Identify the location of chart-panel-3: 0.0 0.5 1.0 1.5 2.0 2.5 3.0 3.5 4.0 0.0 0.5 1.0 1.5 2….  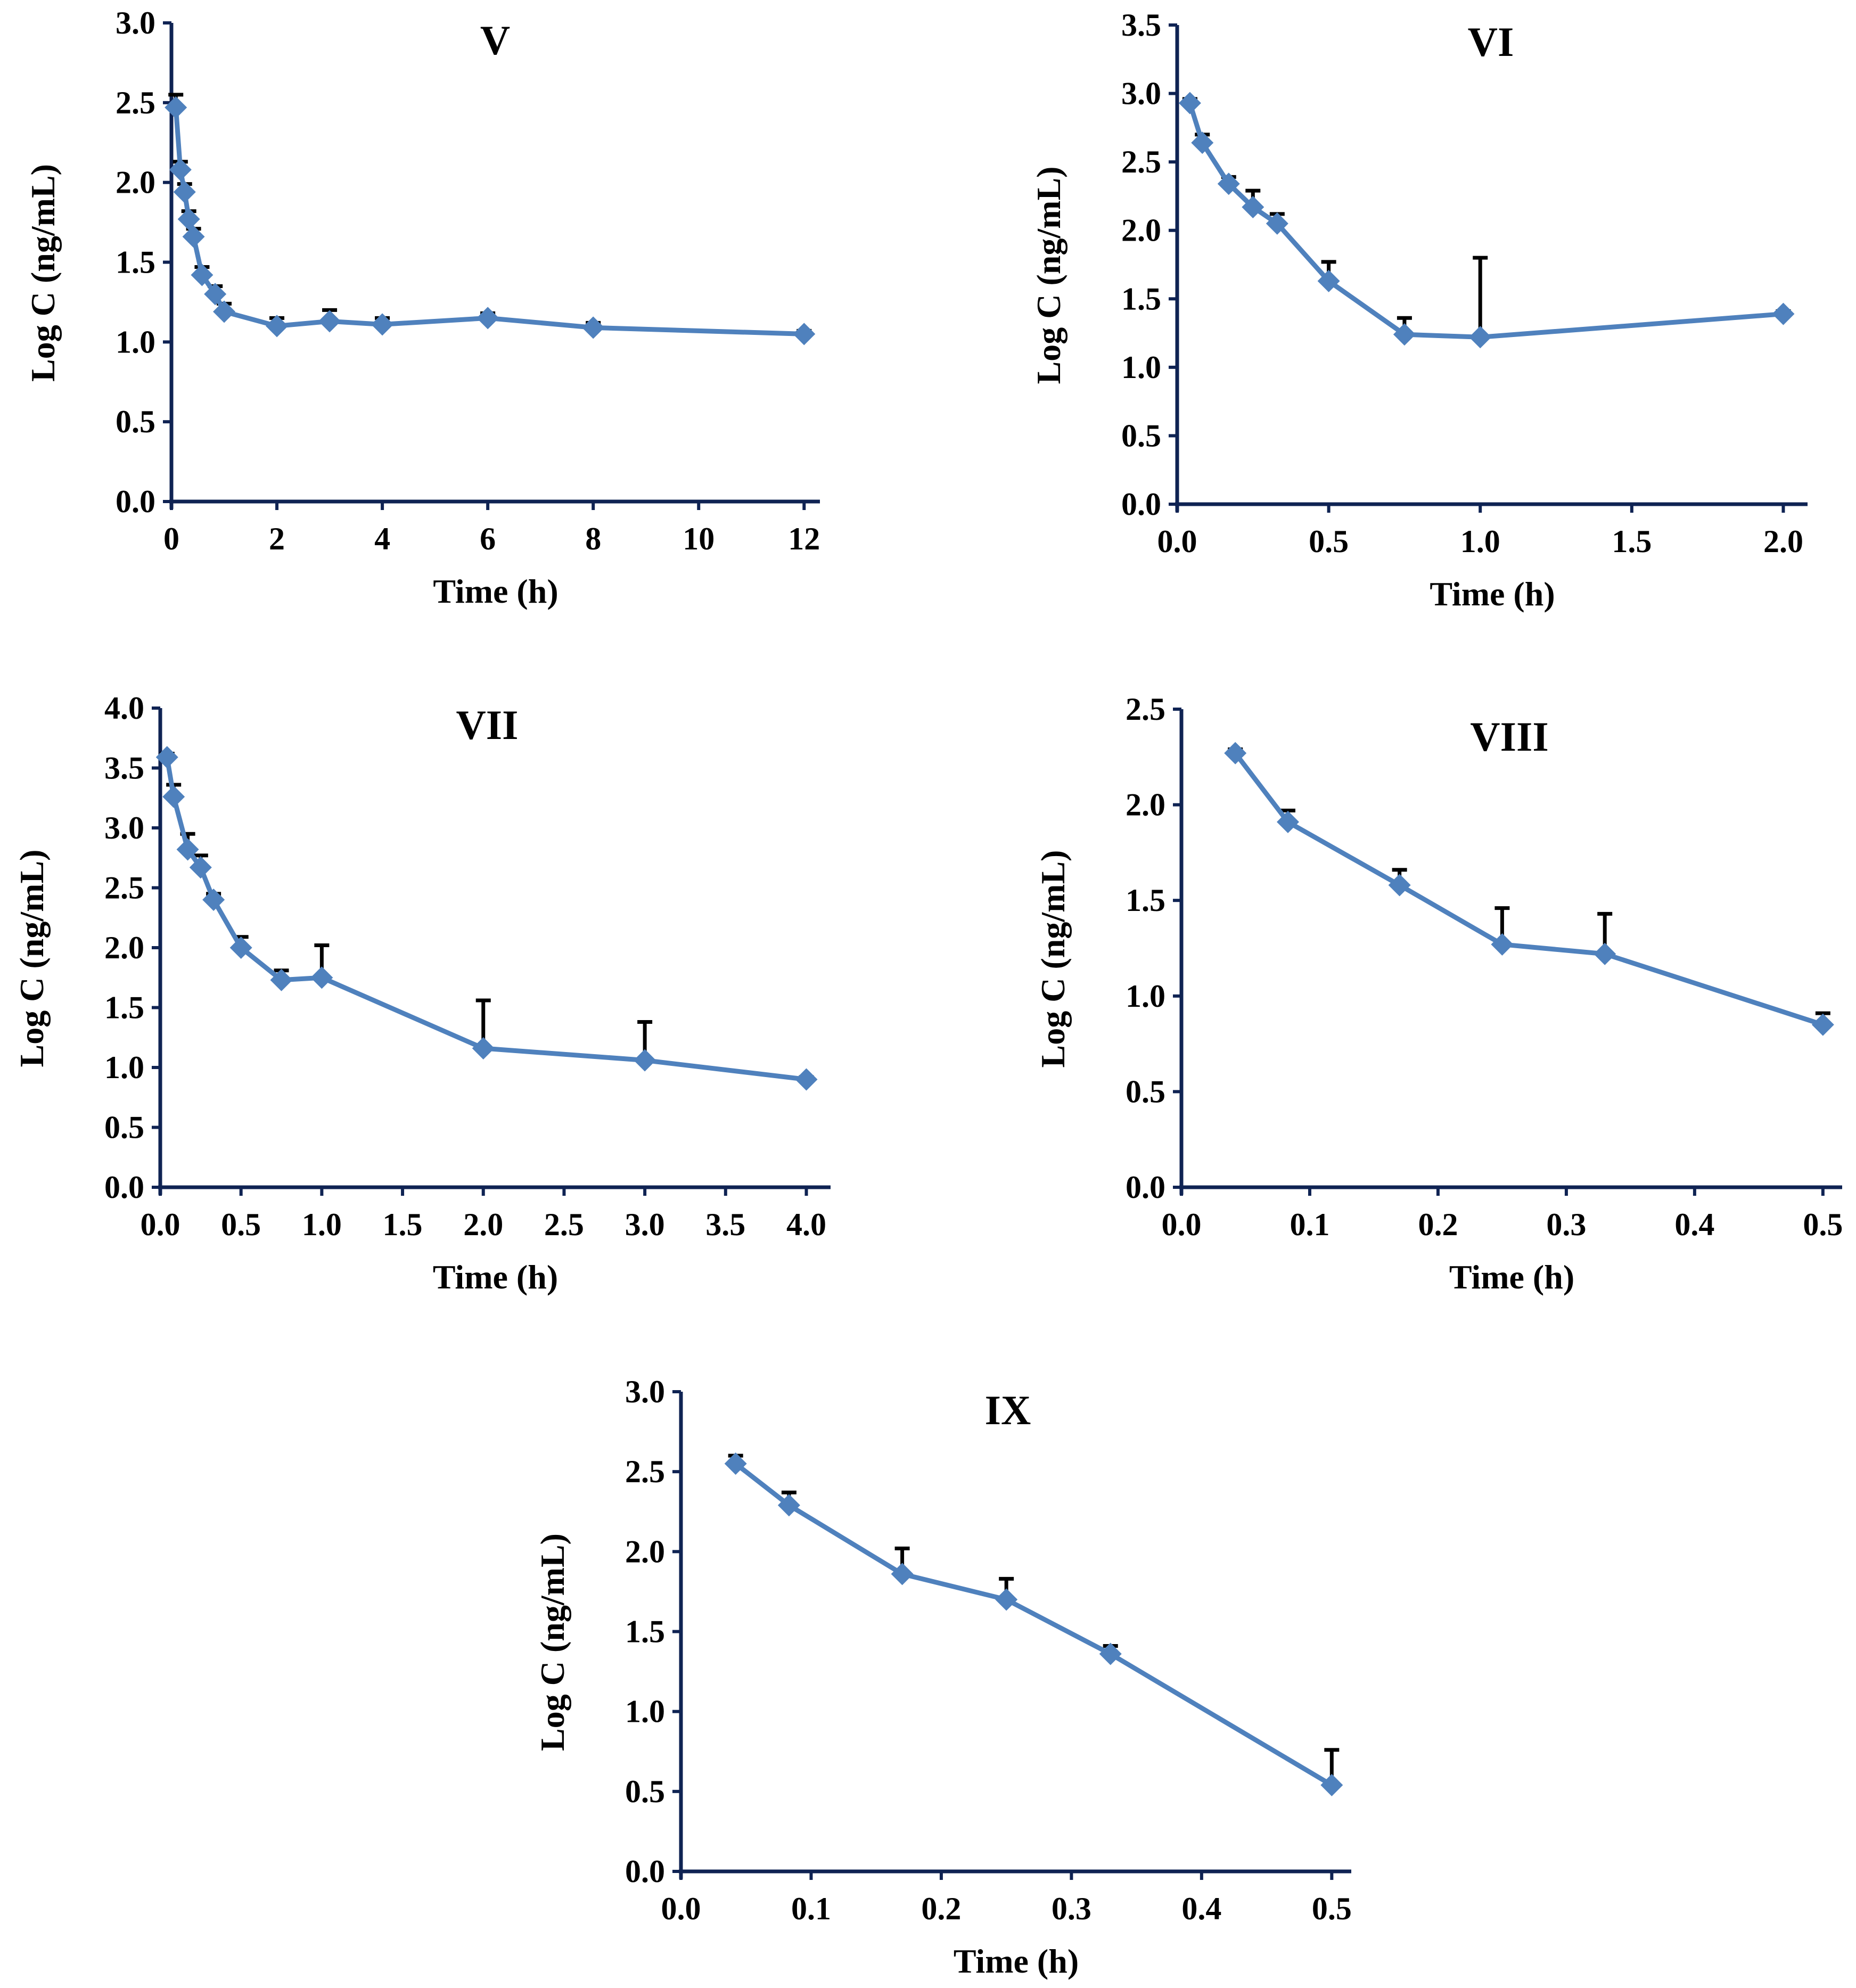
(422, 993).